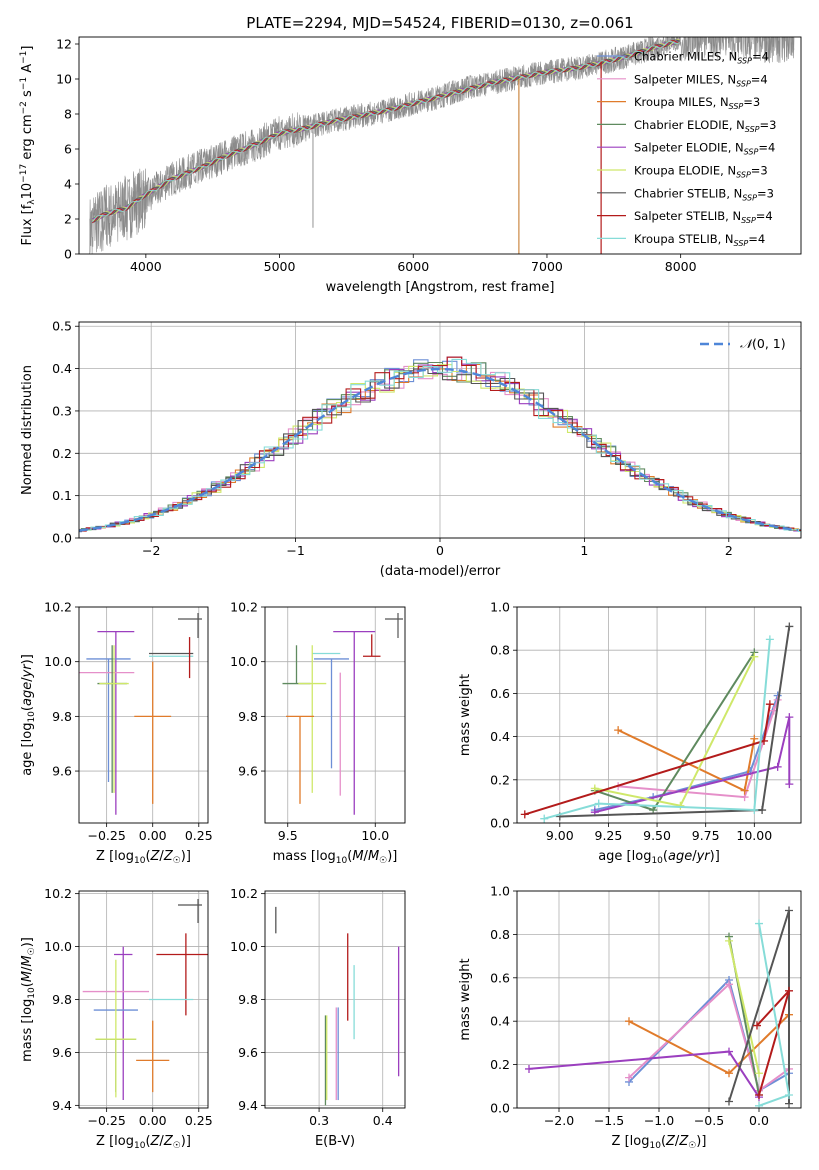  I want to click on age-vs-mass-panel: 9.5 10.0 9.6 9.8 10.0 10.2 mass [log10(M/M☉)], so click(318, 733).